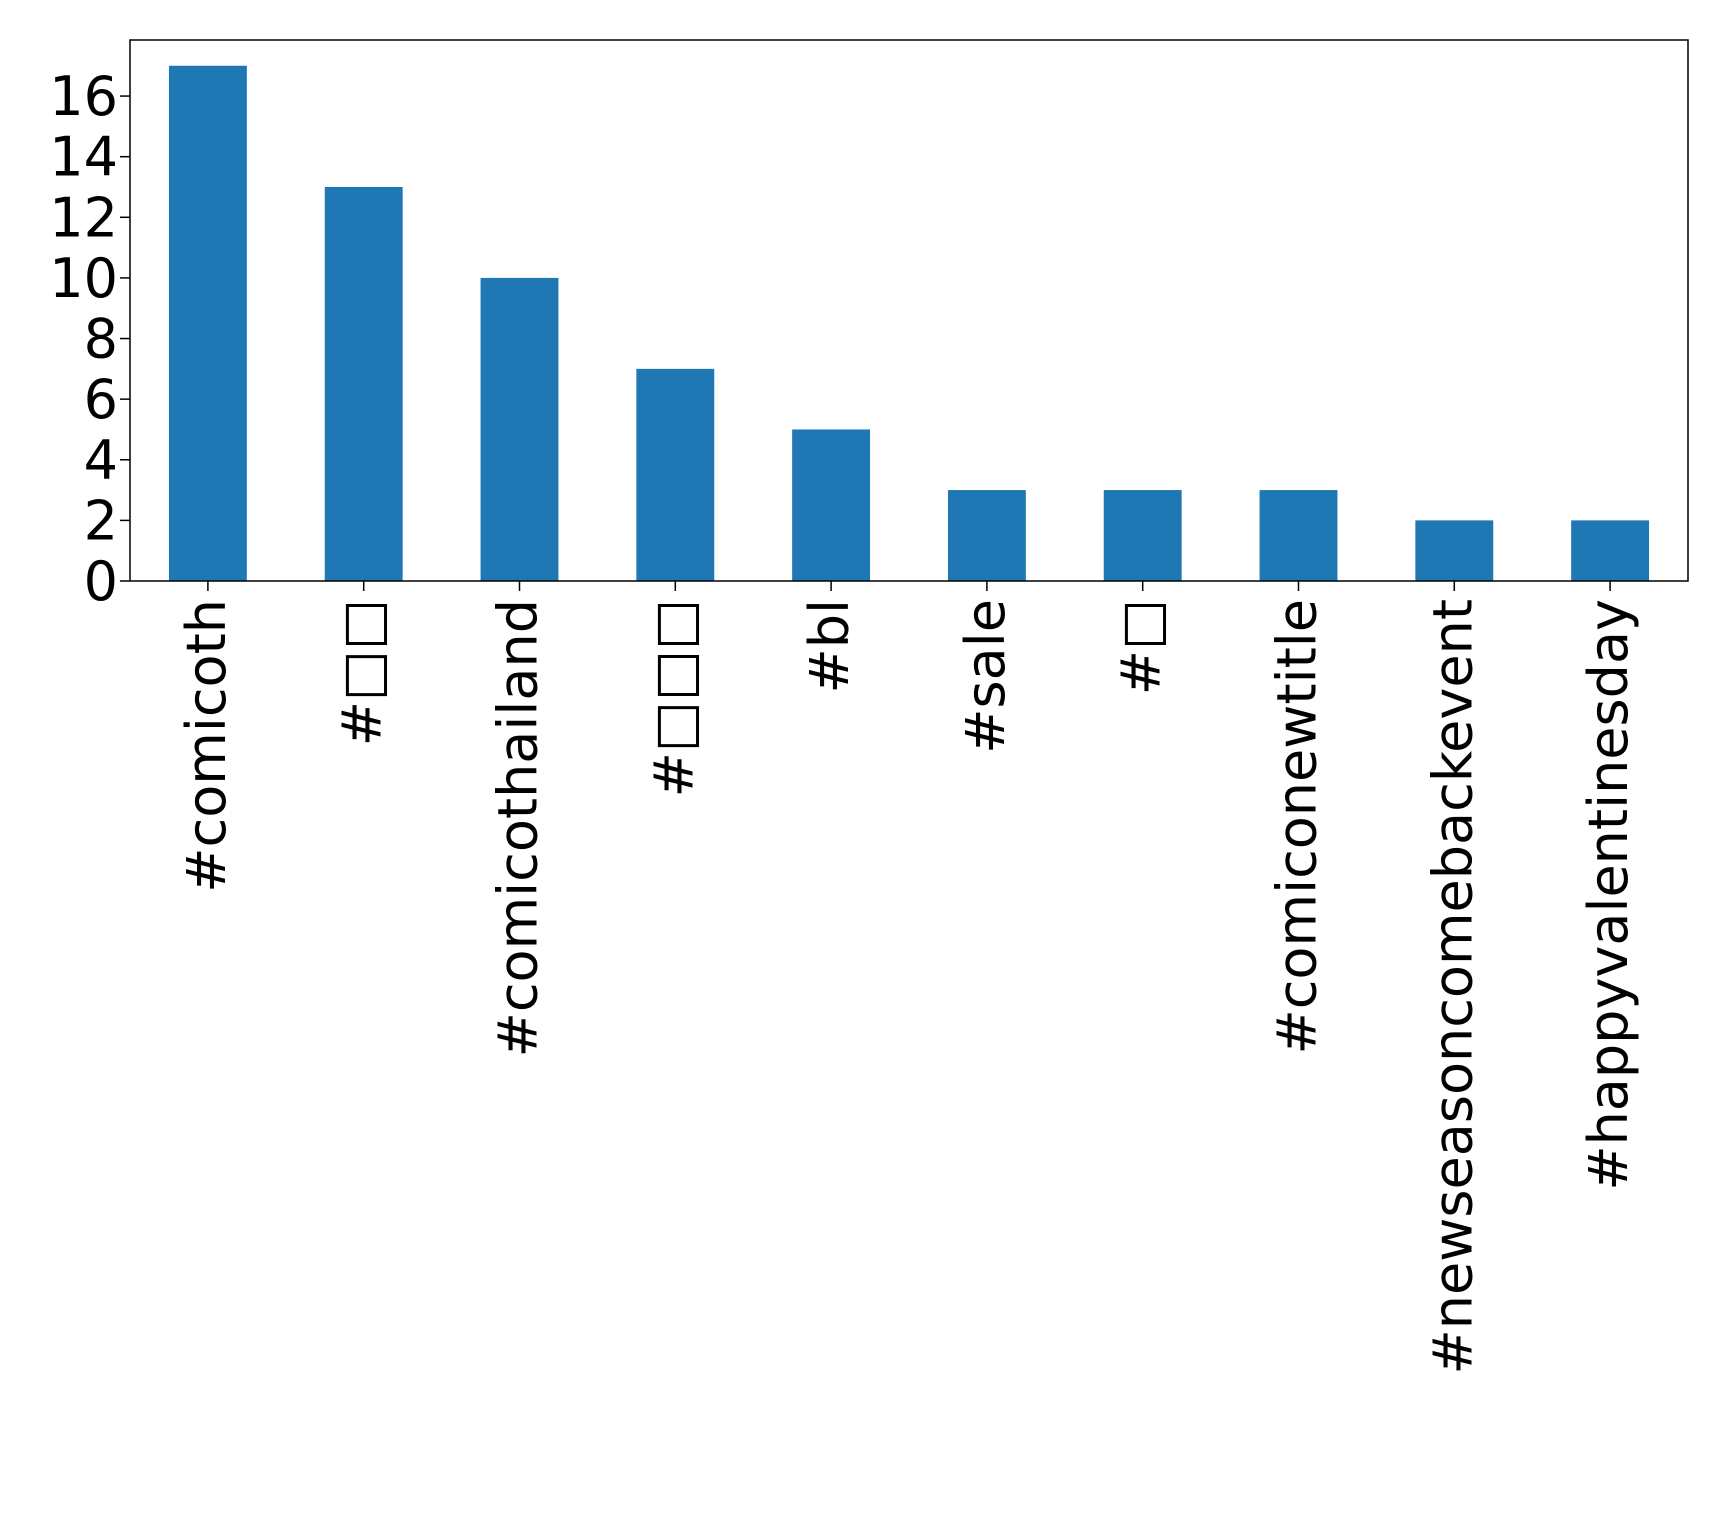  Describe the element at coordinates (829, 646) in the screenshot. I see `x-tick-label: #bl` at that location.